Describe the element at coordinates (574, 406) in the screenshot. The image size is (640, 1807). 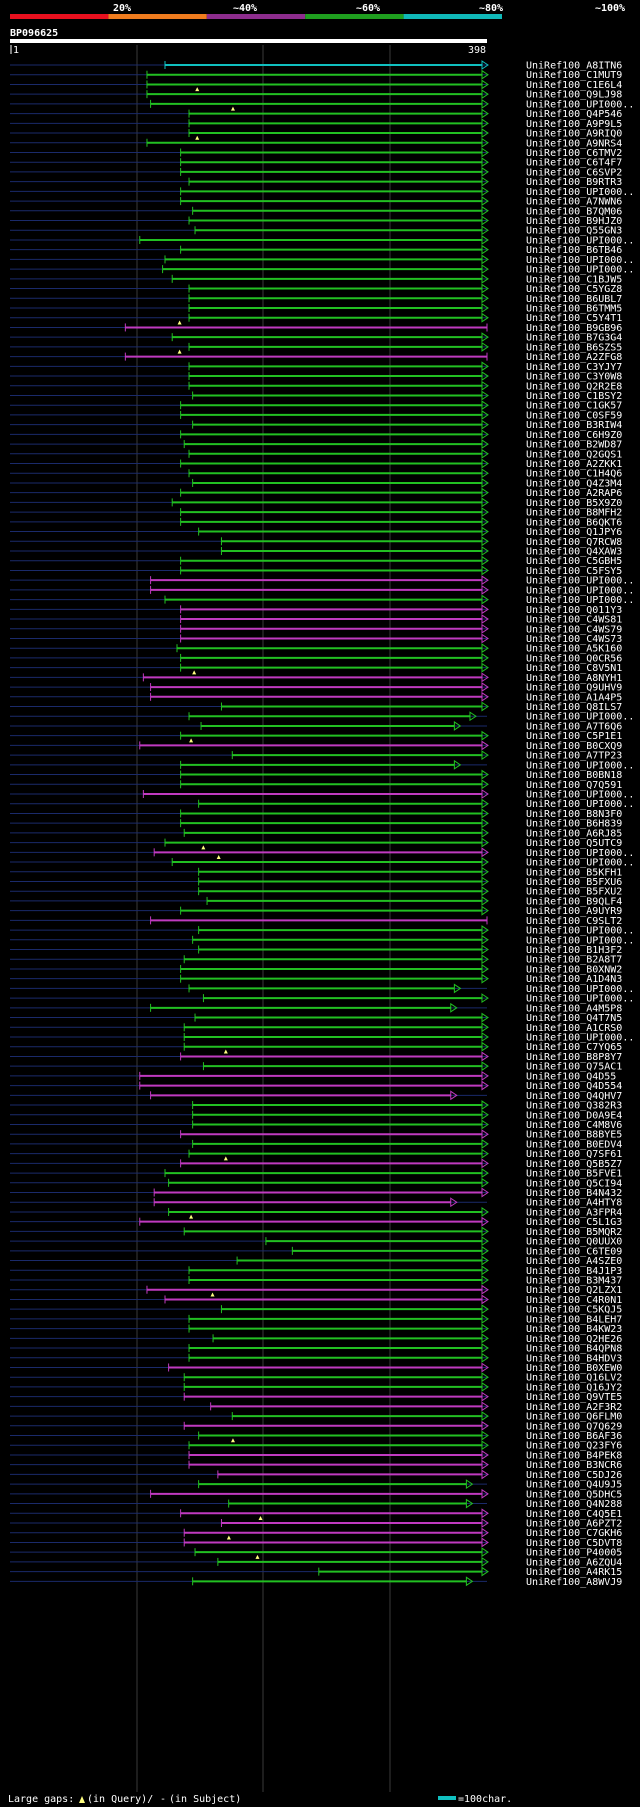
I see `hit-label: UniRef100_C1GK57` at that location.